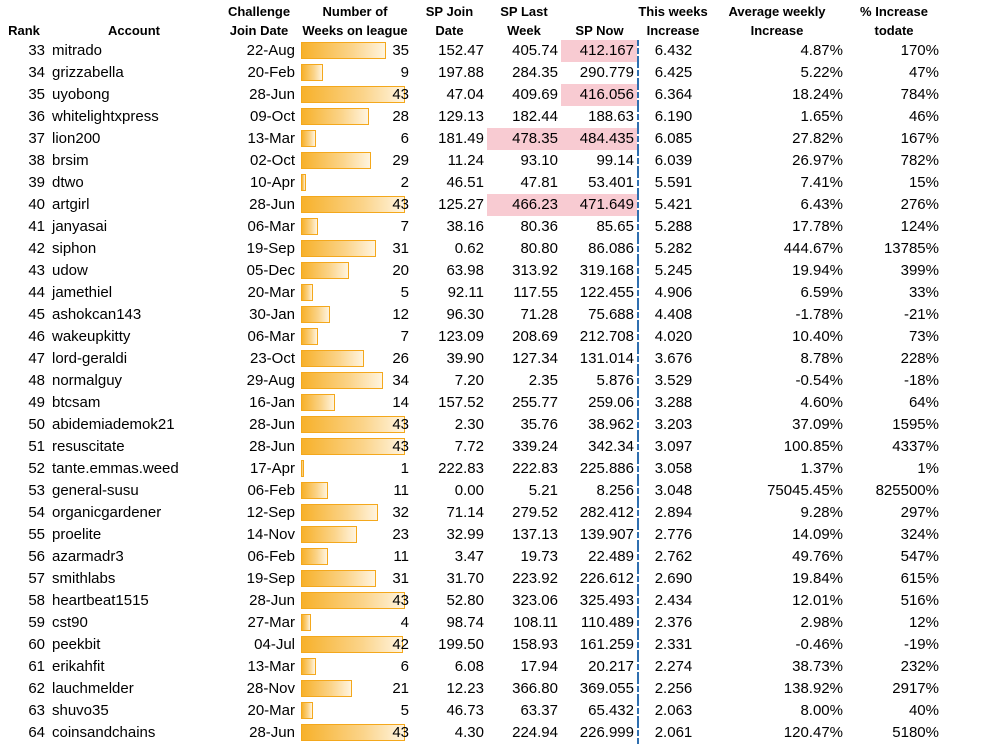  Describe the element at coordinates (821, 204) in the screenshot. I see `avg-weekly-cell: 6.43%` at that location.